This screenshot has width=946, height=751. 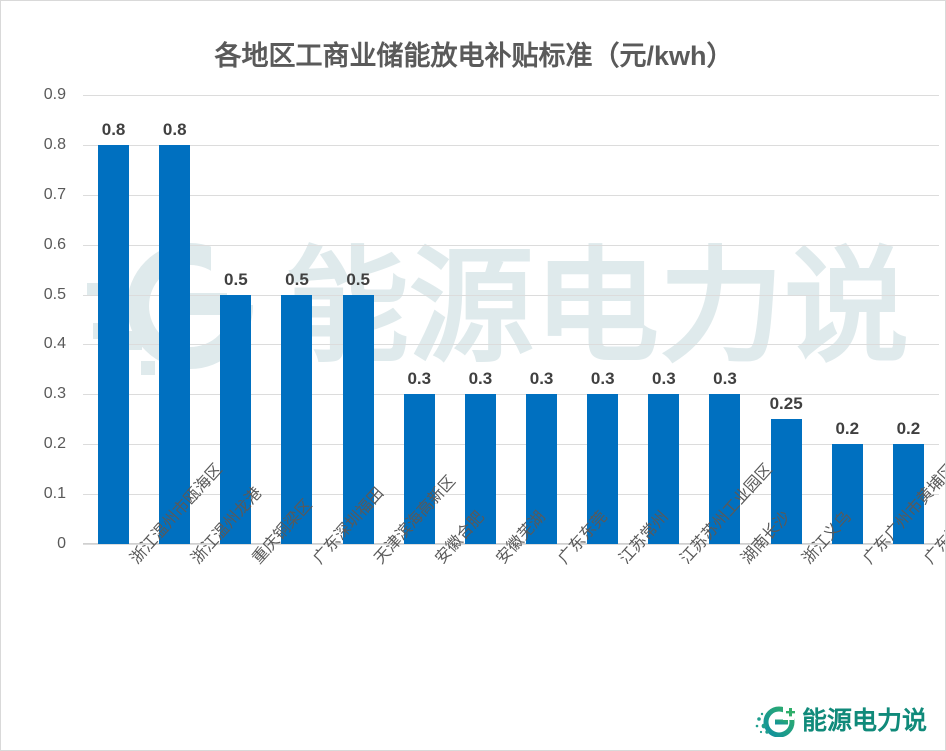 I want to click on x-axis-category-label: 广东东莞, so click(x=583, y=538).